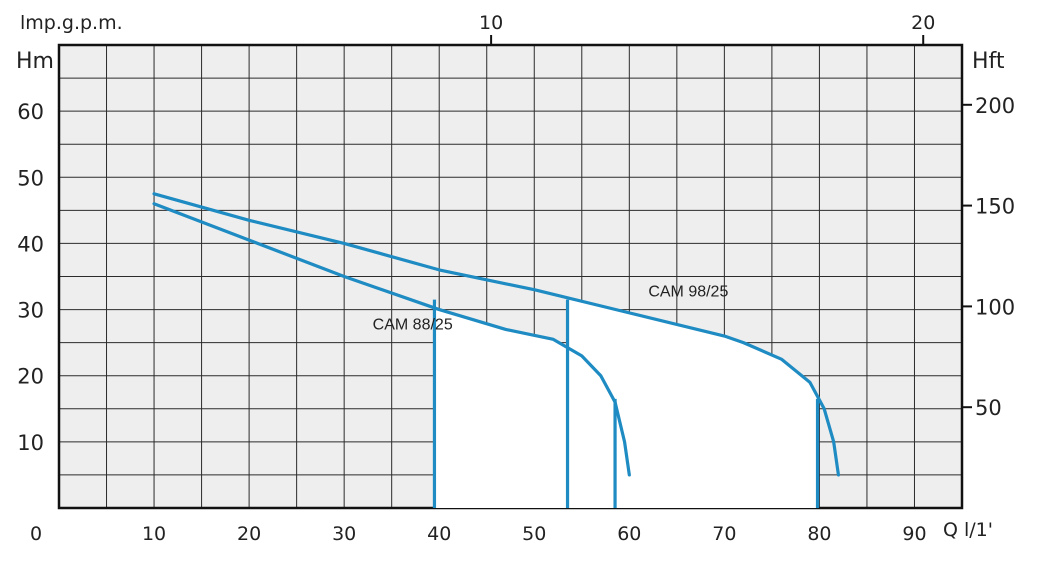  I want to click on y-right-tick-label: 200, so click(995, 106).